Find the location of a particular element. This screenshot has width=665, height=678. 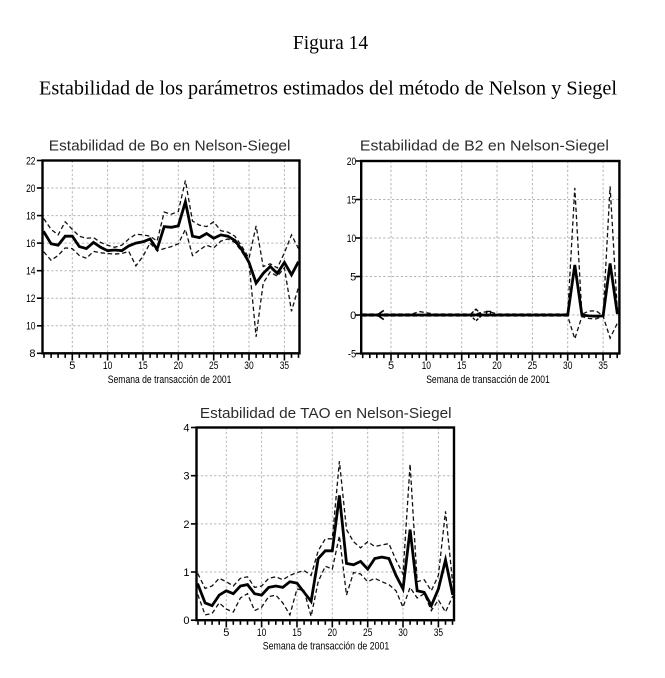

svg-text:Estabilidad de B2 en Nelson-Si: Estabilidad de B2 en Nelson-Siegel is located at coordinates (484, 146).